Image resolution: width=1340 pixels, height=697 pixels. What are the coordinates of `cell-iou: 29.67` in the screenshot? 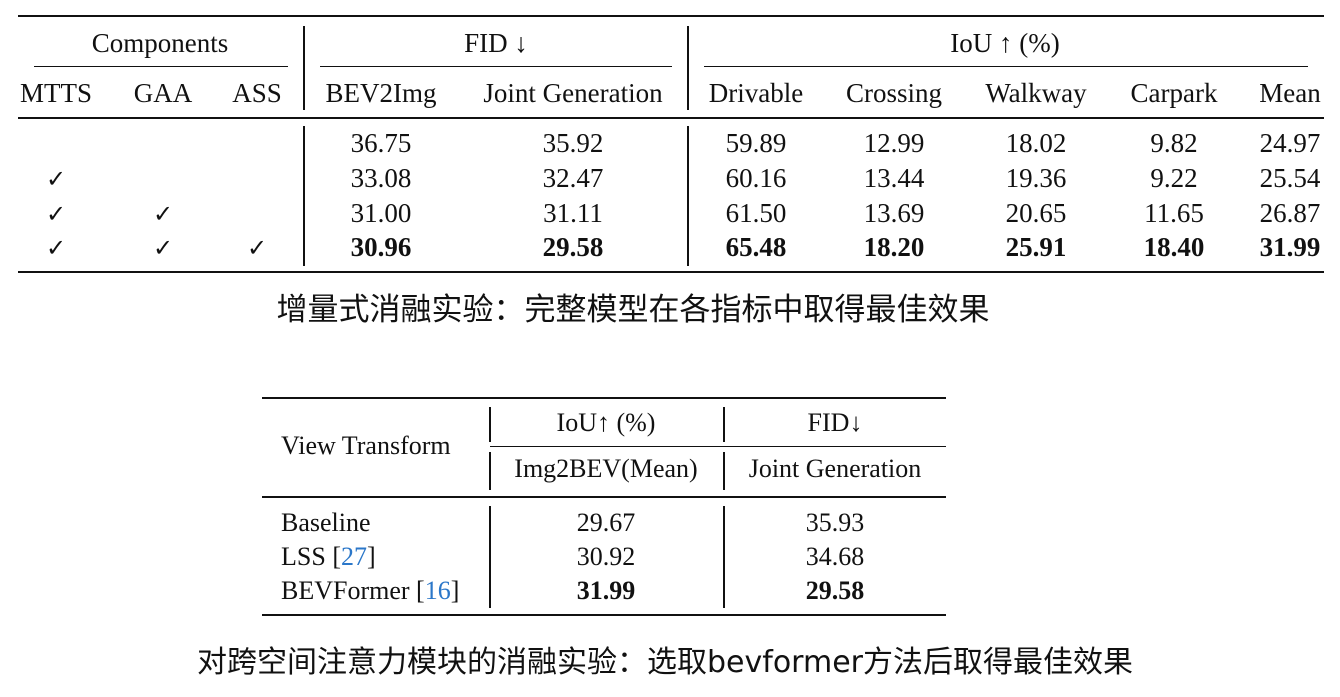 It's located at (606, 522).